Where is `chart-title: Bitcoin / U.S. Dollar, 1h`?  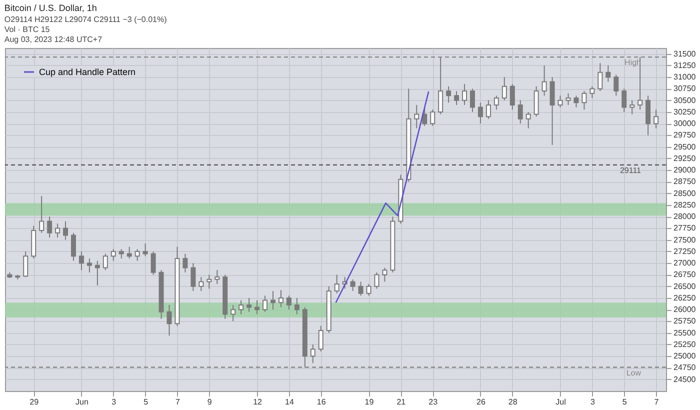 chart-title: Bitcoin / U.S. Dollar, 1h is located at coordinates (50, 8).